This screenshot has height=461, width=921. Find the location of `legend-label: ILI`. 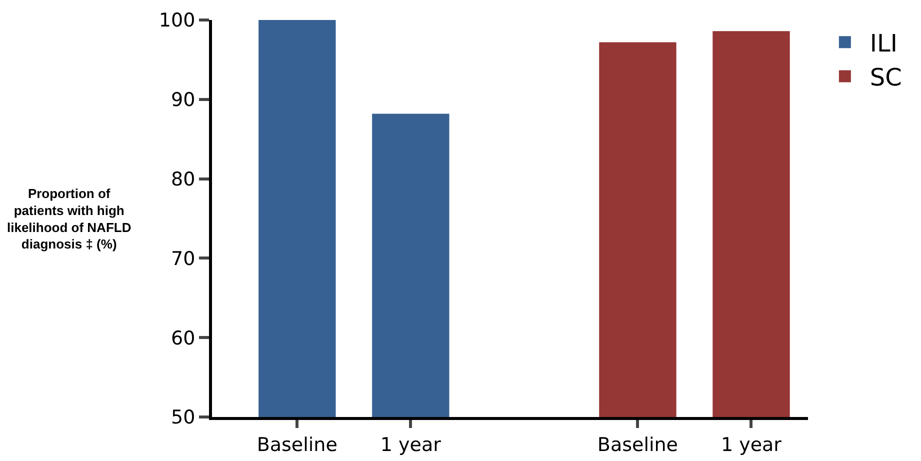

legend-label: ILI is located at coordinates (884, 43).